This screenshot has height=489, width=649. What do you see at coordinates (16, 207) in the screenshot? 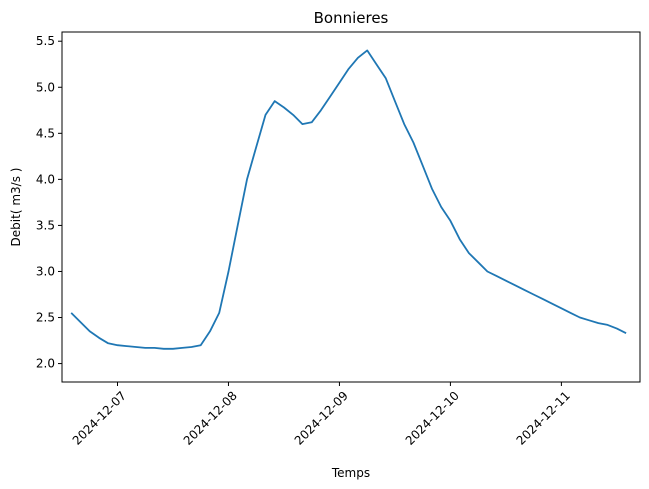
I see `y-axis-label: Debit( m3/s )` at bounding box center [16, 207].